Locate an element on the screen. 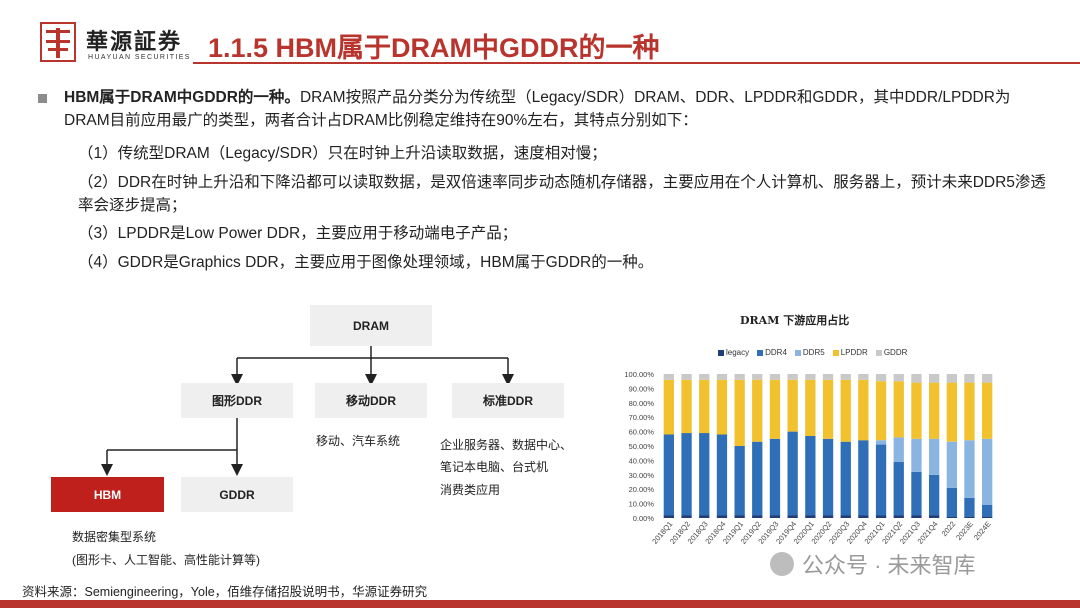  list-item: （3）LPDDR是Low Power DDR，主要应用于移动端电子产品； is located at coordinates (298, 233).